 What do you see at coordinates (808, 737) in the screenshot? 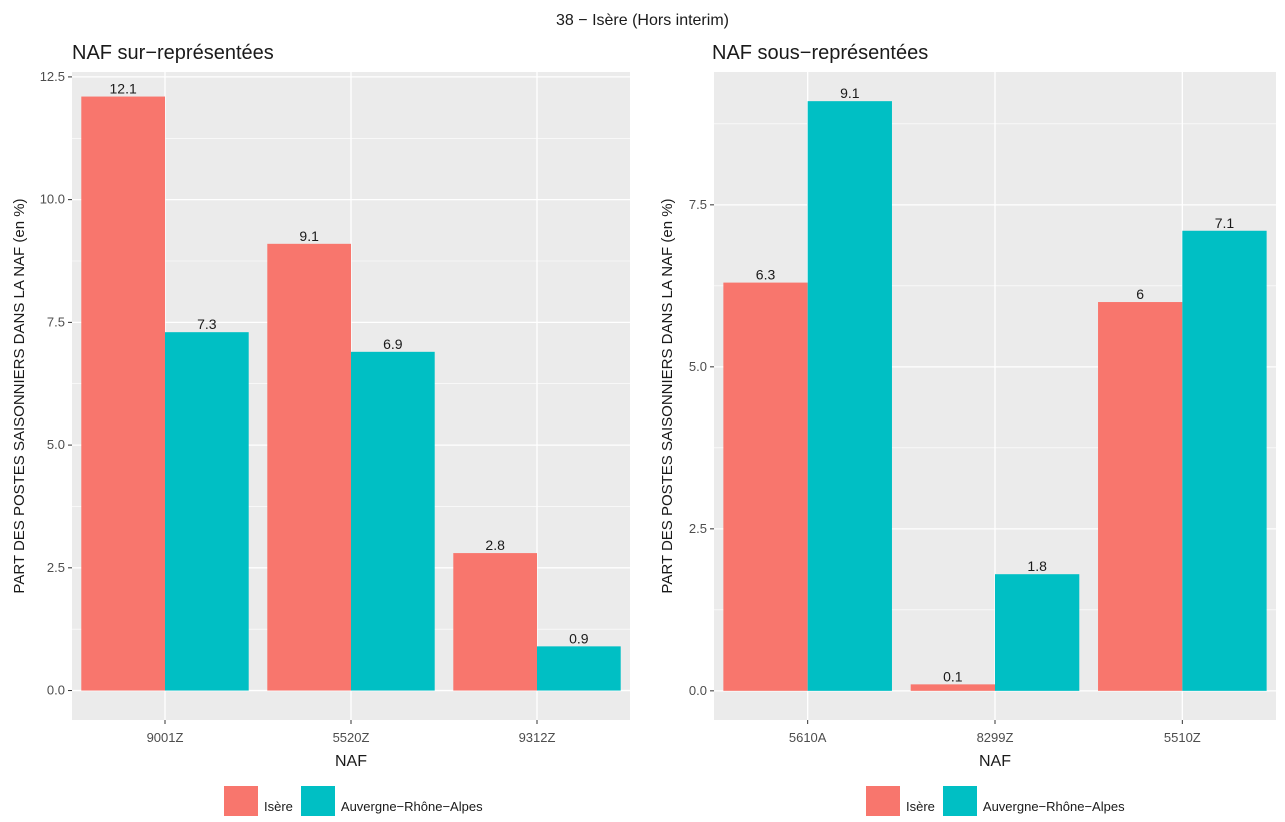
I see `right-x-tick-label: 5610A` at bounding box center [808, 737].